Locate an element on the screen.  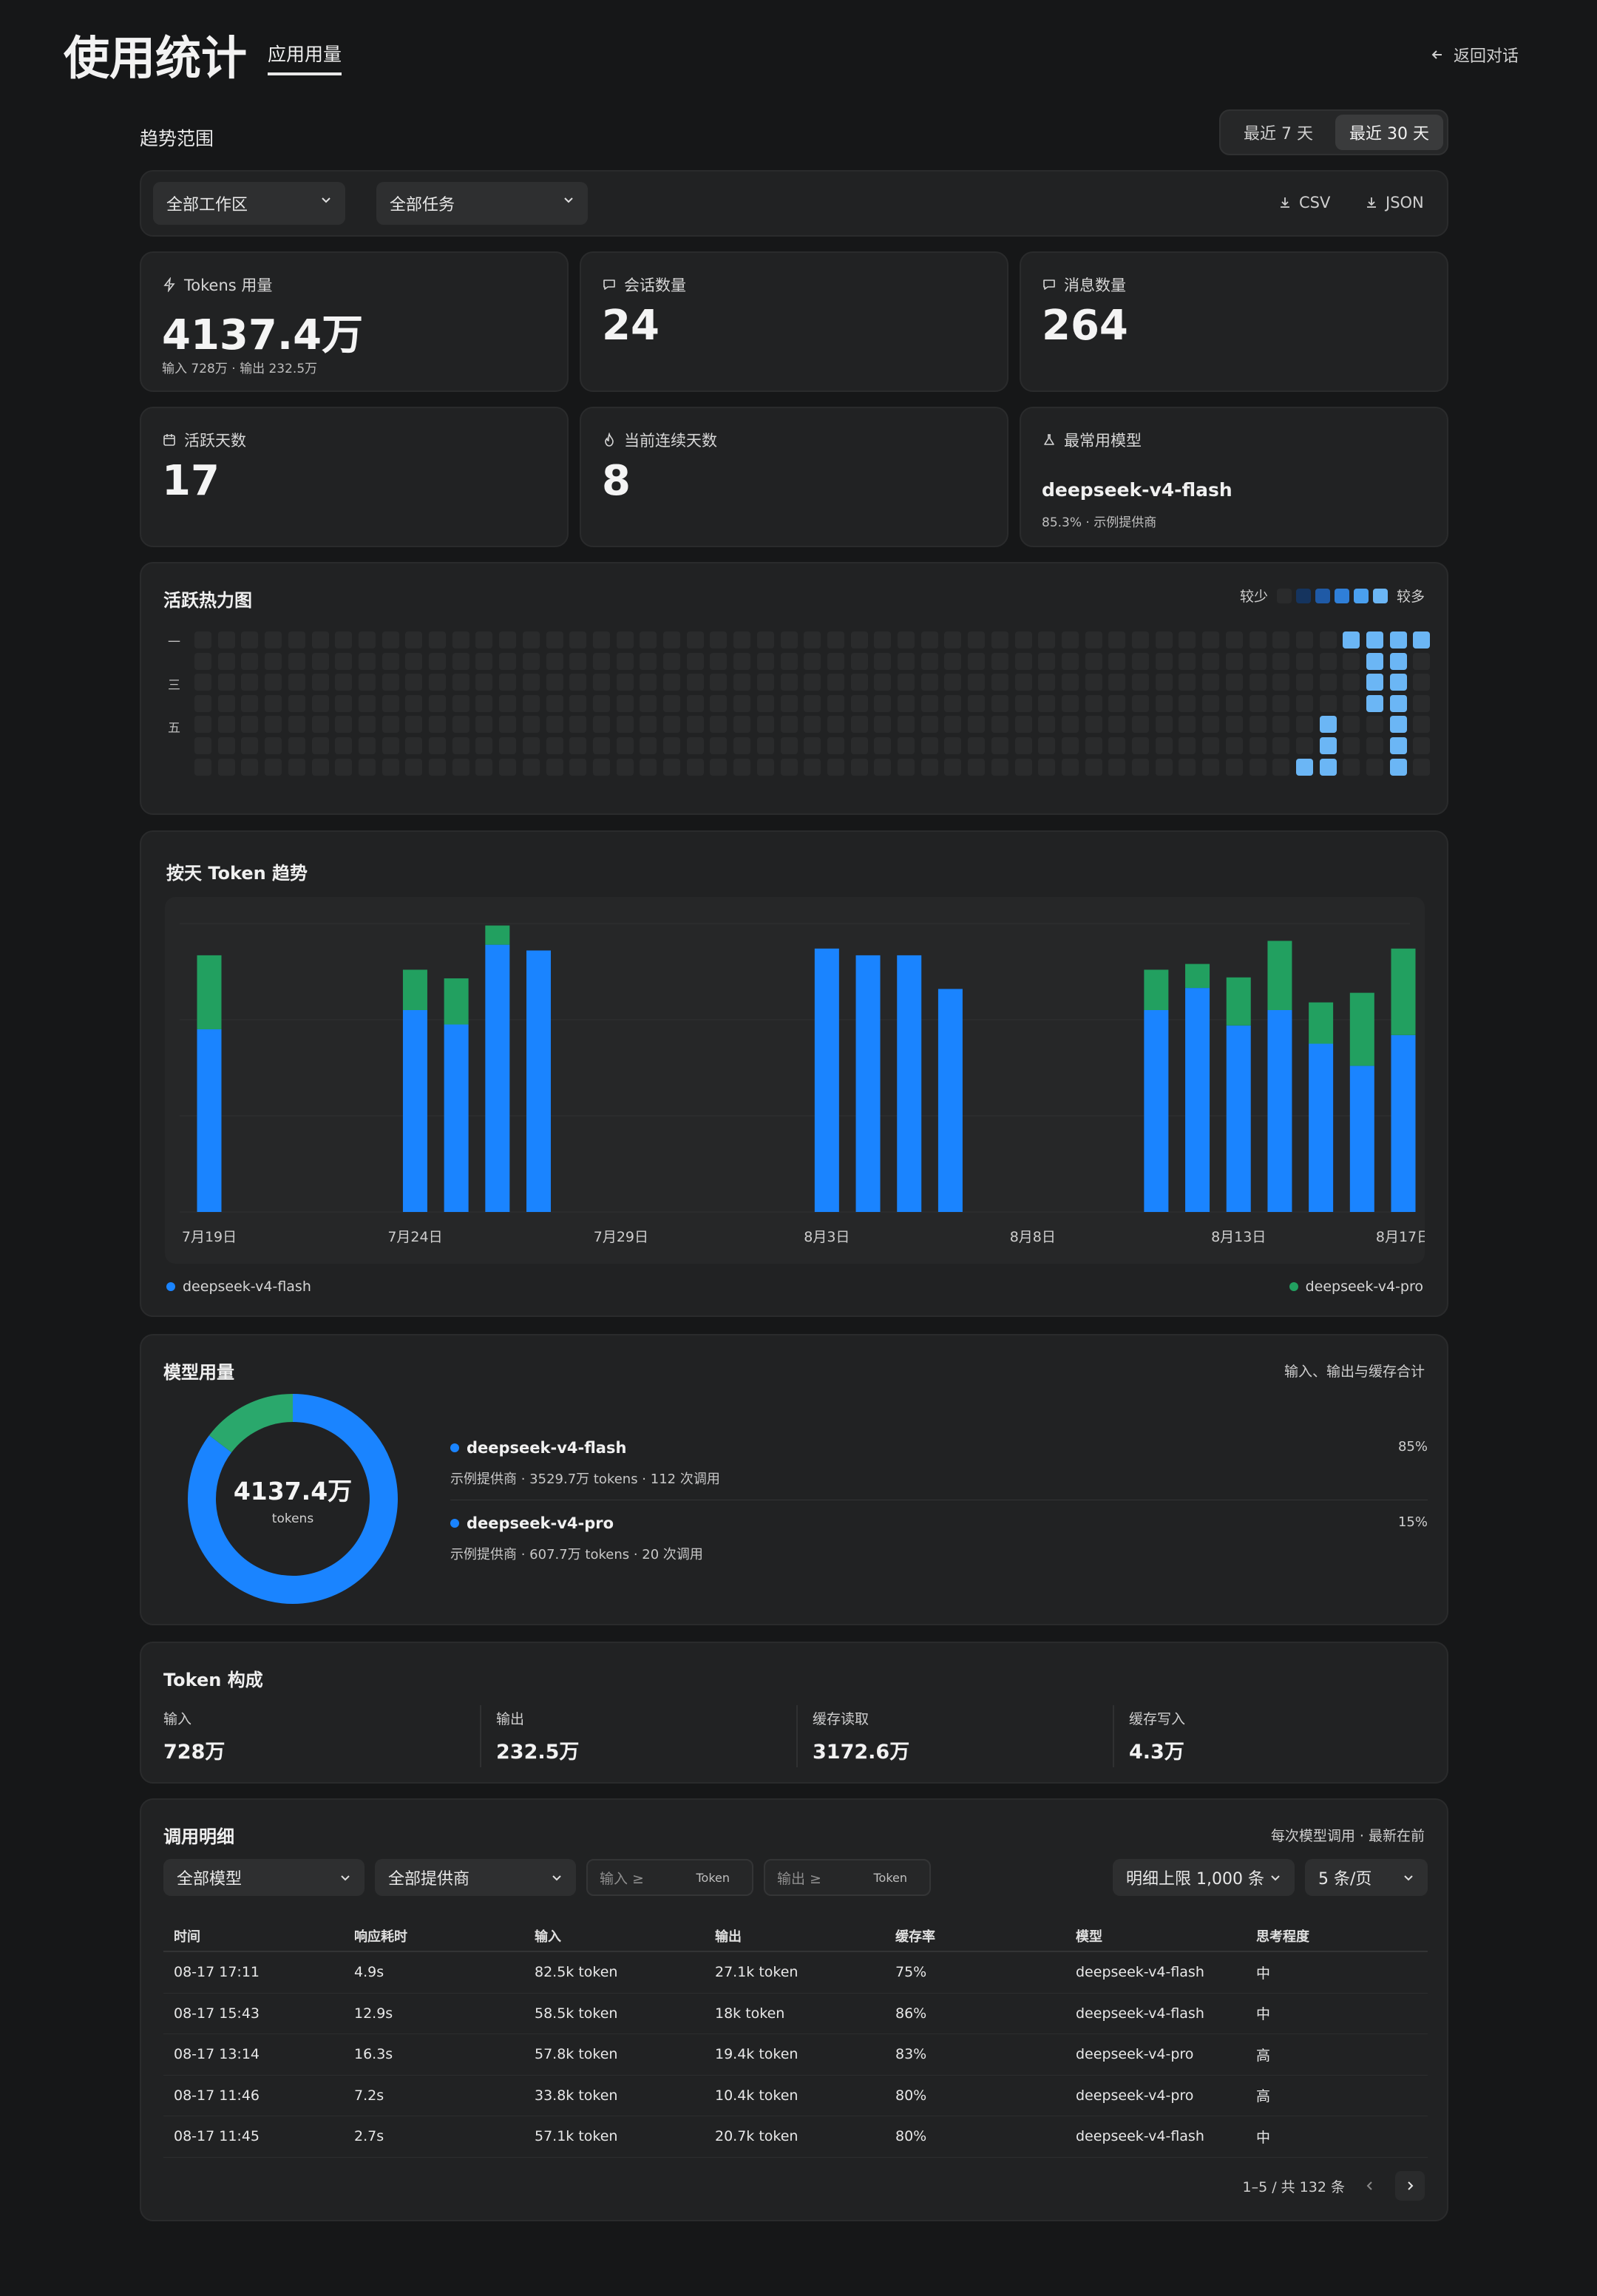
range-7-days-button: 最近 7 天 is located at coordinates (1278, 134).